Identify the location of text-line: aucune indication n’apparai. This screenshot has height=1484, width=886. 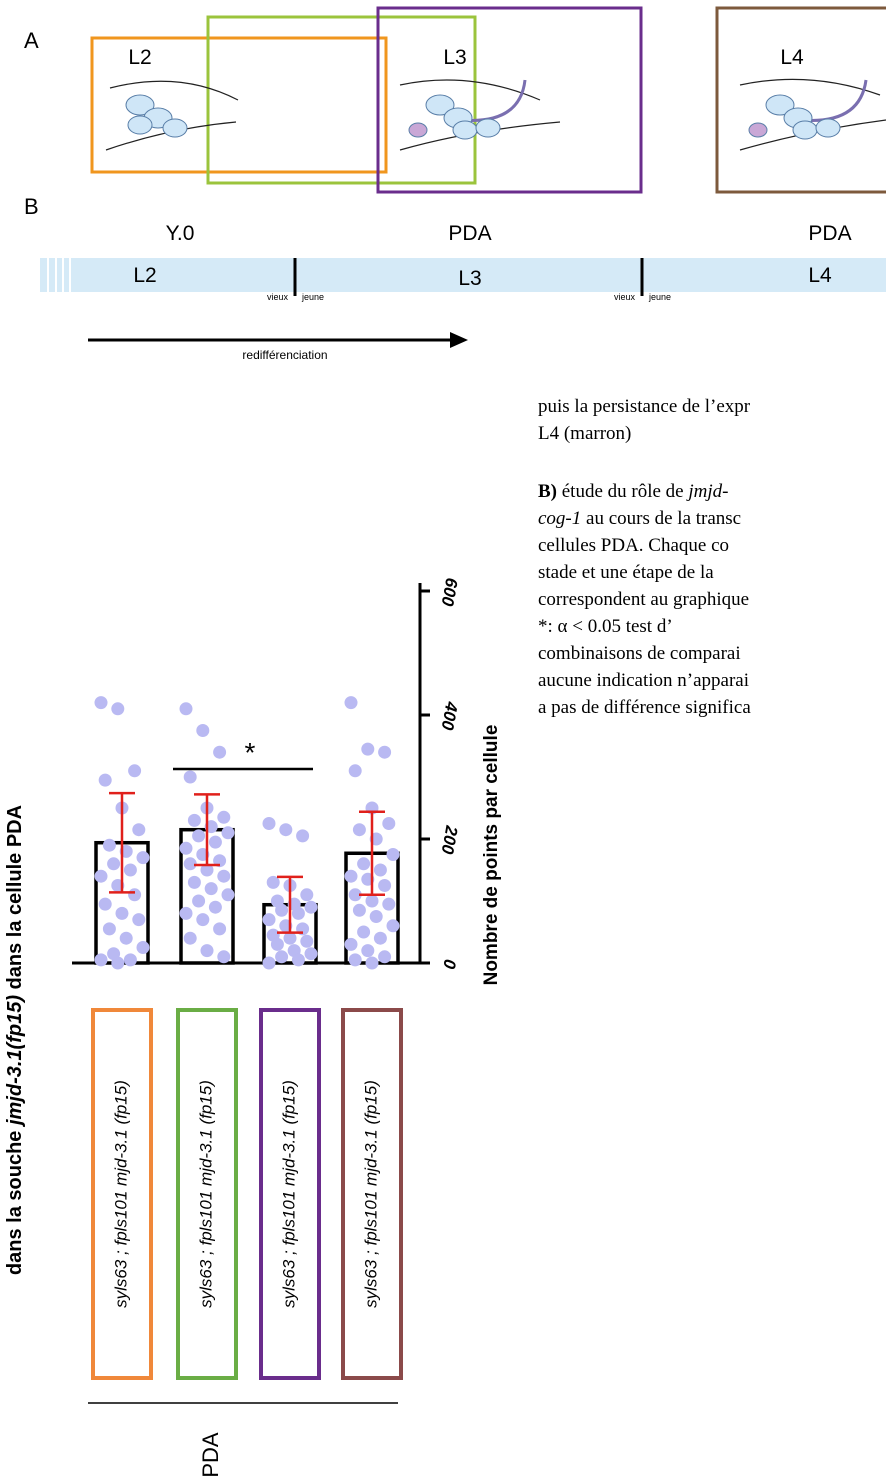
(643, 680).